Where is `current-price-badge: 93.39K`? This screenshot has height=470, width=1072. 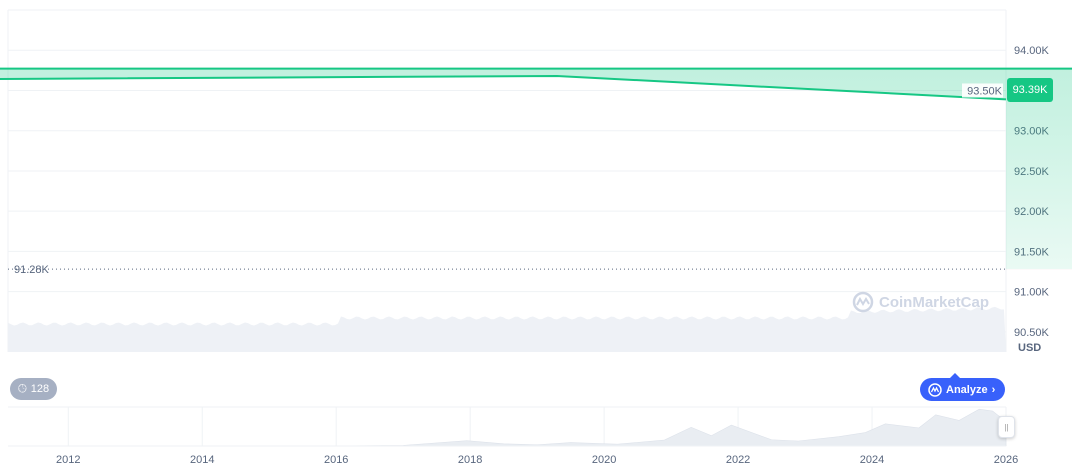 current-price-badge: 93.39K is located at coordinates (1030, 90).